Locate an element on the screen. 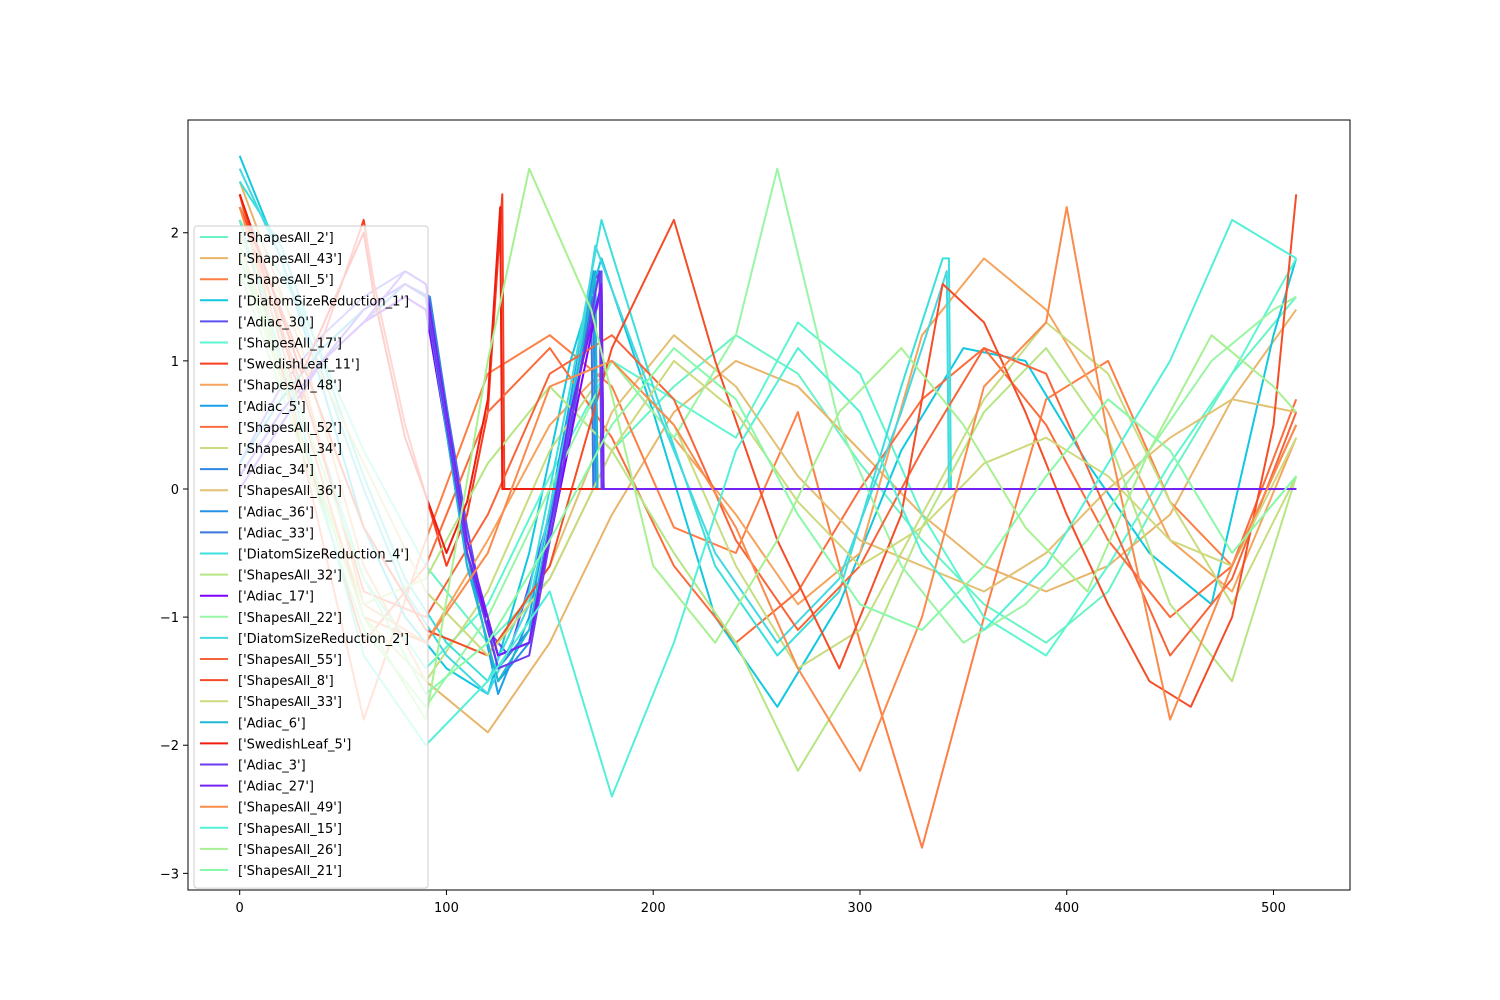 This screenshot has height=1000, width=1500. legend-entry: ['Adiac_6'] is located at coordinates (253, 723).